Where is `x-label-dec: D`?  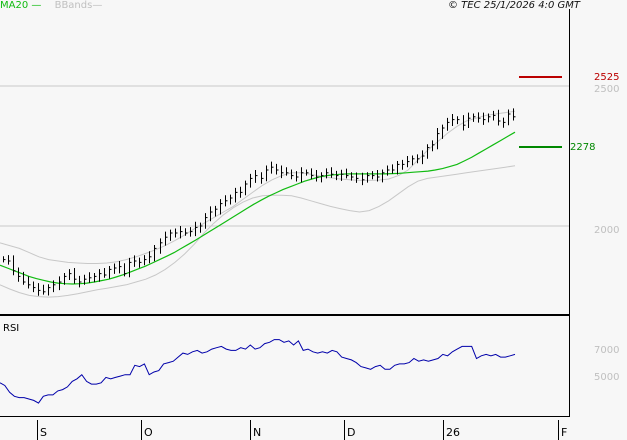 x-label-dec: D is located at coordinates (351, 432).